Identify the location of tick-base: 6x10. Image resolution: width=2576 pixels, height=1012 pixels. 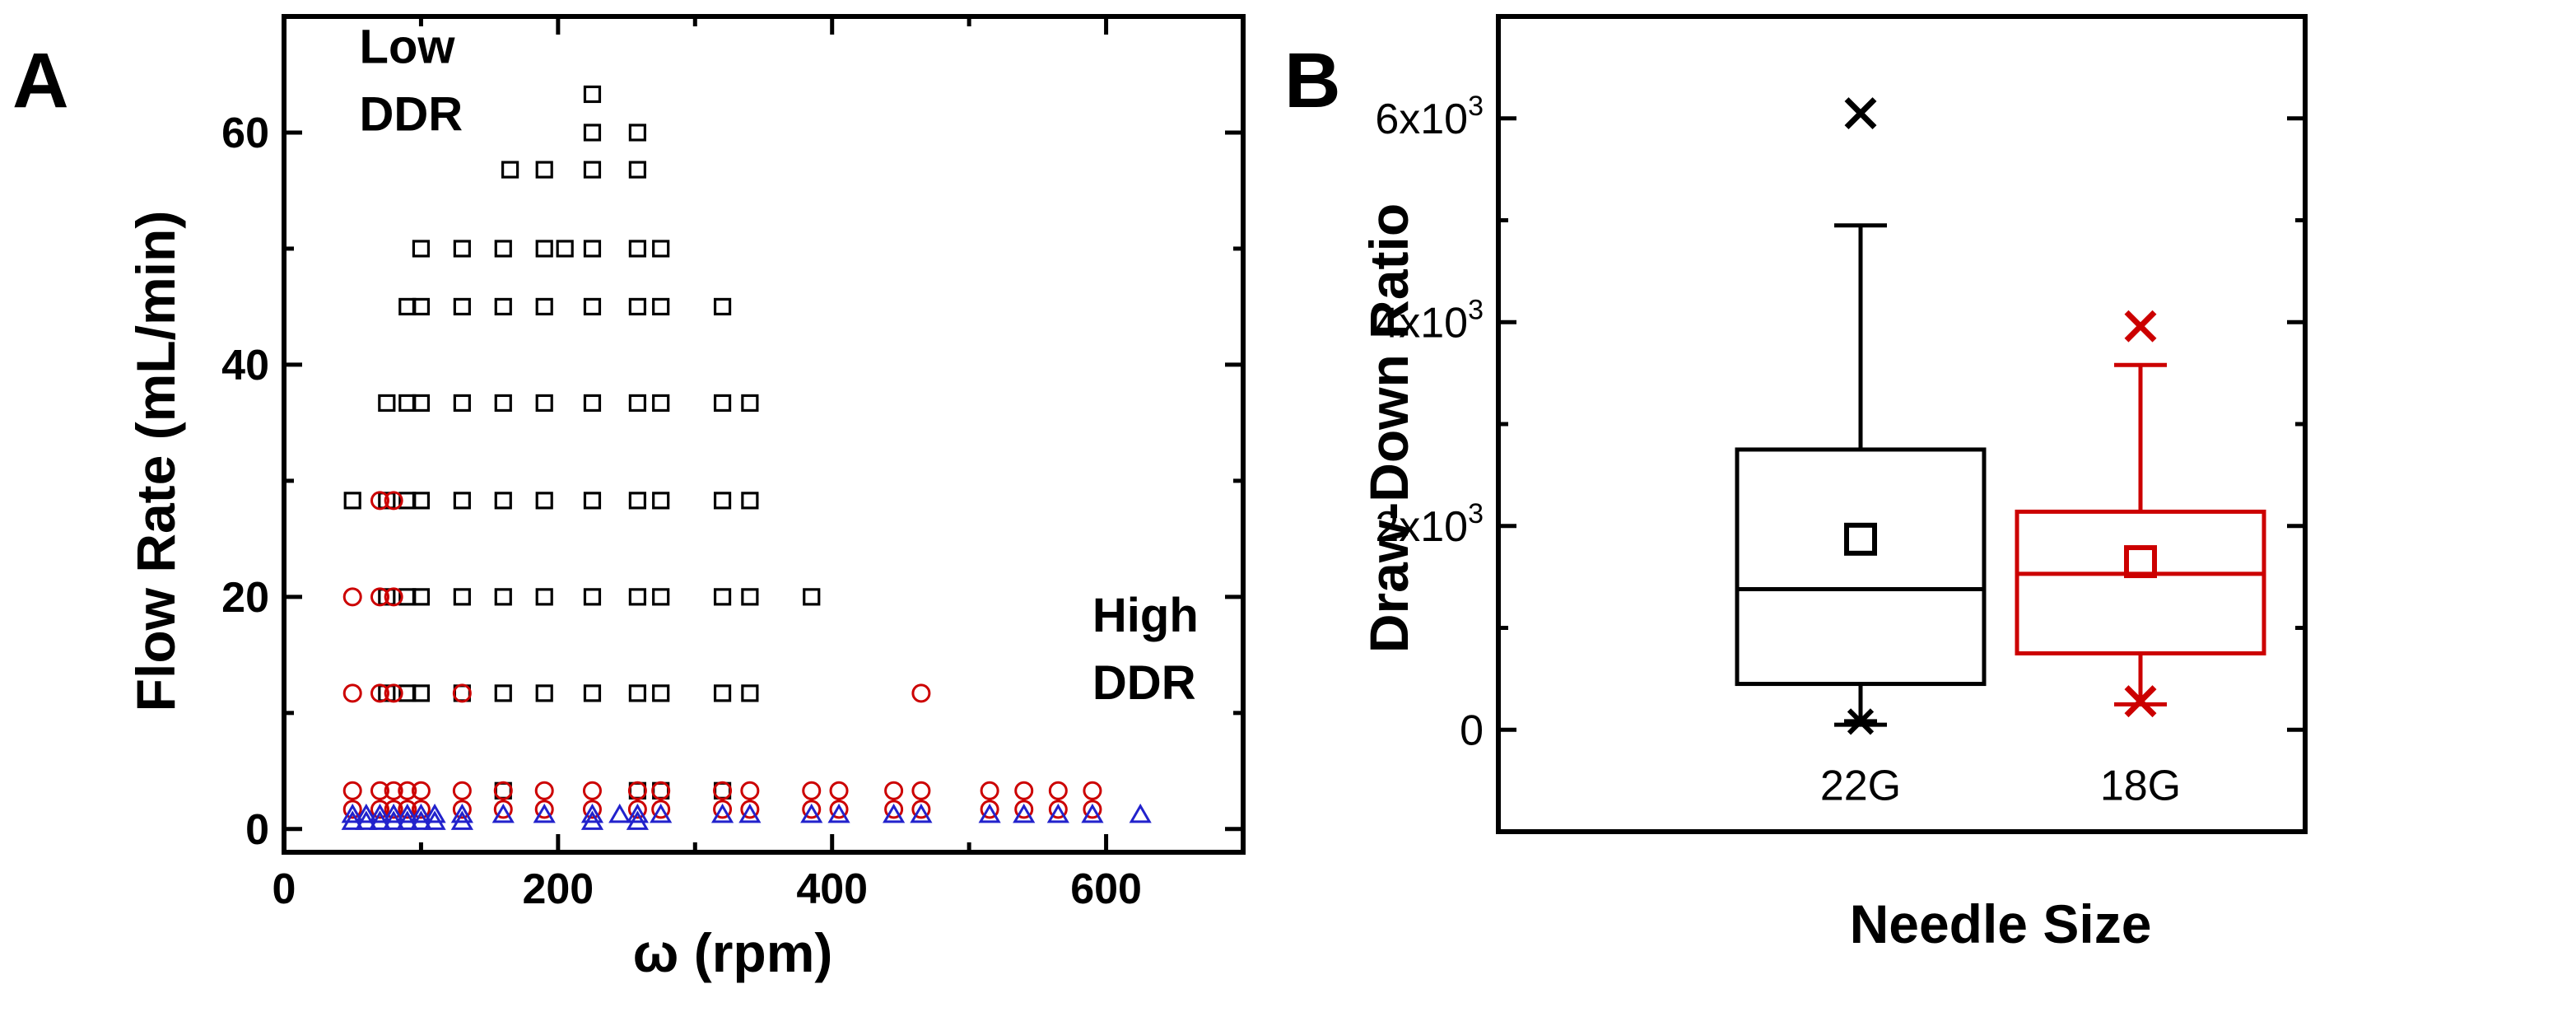
(1421, 119).